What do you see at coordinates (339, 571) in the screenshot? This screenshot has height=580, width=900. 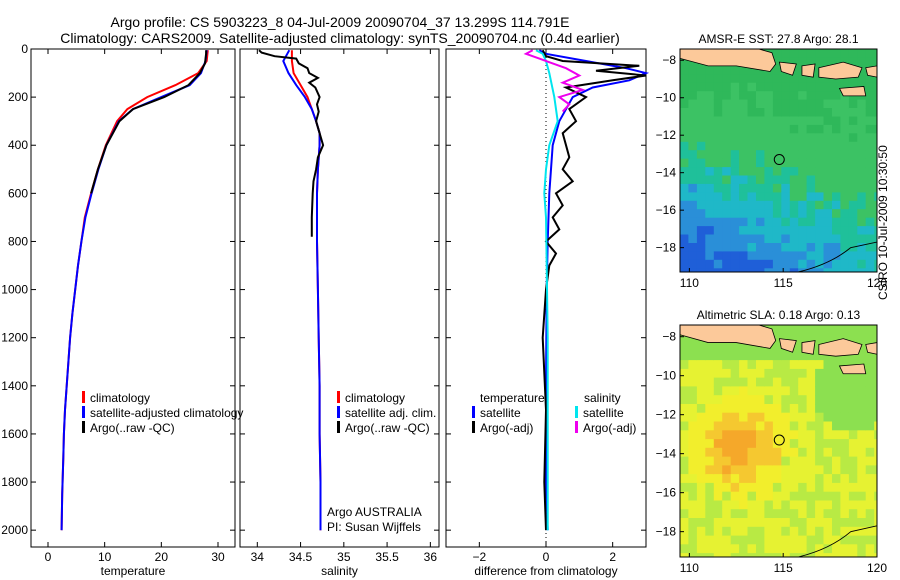 I see `salinity-xaxis-label: salinity` at bounding box center [339, 571].